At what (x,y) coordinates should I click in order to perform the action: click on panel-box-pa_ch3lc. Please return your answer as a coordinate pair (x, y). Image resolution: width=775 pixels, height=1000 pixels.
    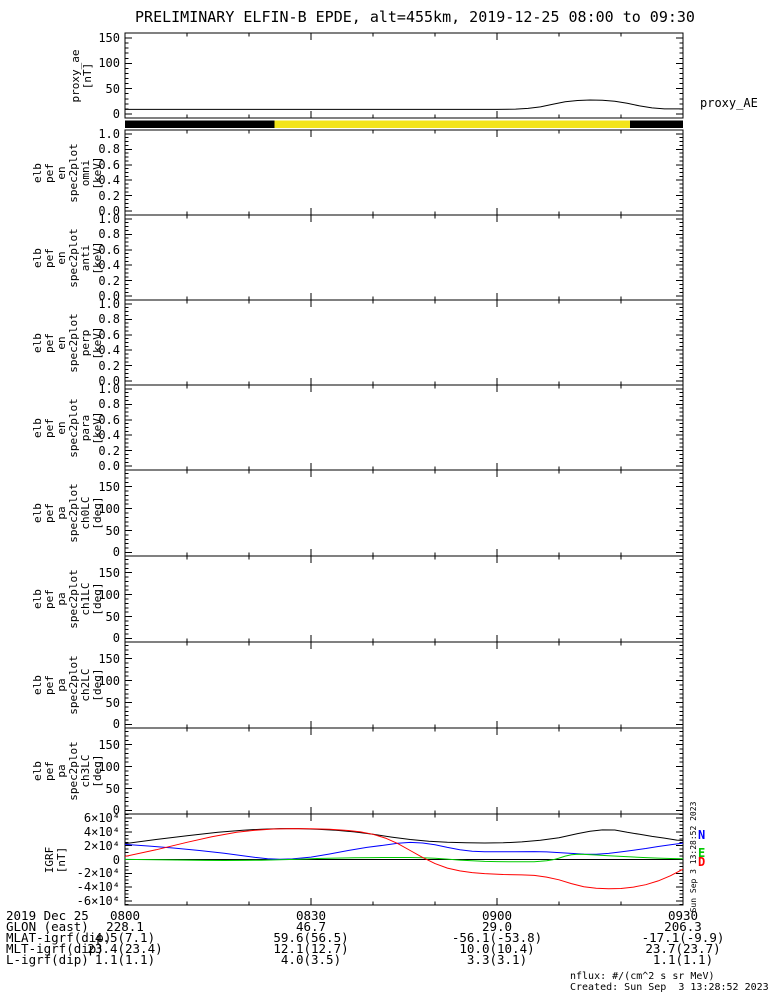
    Looking at the image, I should click on (404, 771).